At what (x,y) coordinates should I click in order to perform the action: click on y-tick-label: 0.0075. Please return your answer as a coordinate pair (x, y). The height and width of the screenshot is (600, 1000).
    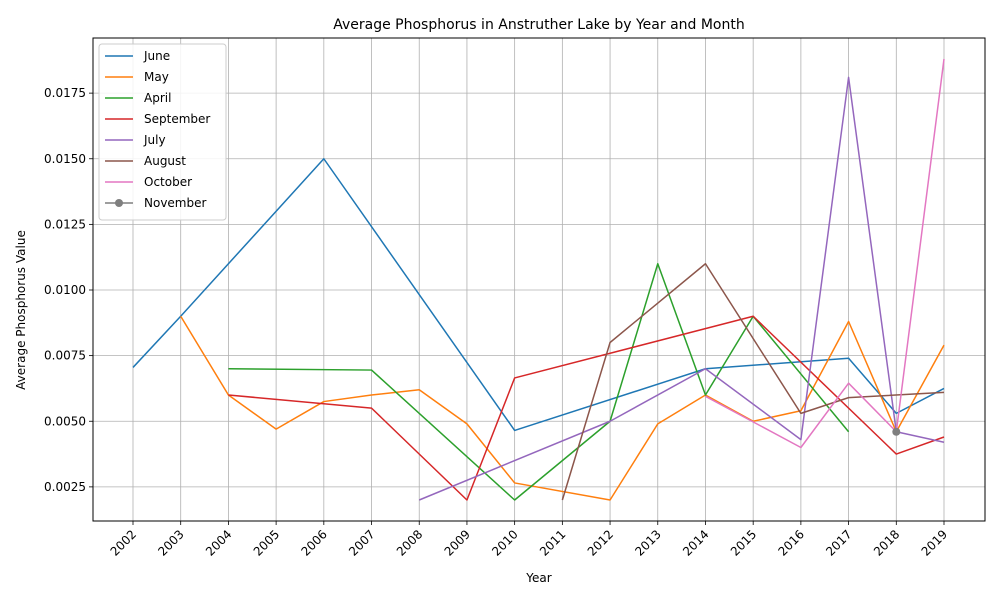
    Looking at the image, I should click on (65, 356).